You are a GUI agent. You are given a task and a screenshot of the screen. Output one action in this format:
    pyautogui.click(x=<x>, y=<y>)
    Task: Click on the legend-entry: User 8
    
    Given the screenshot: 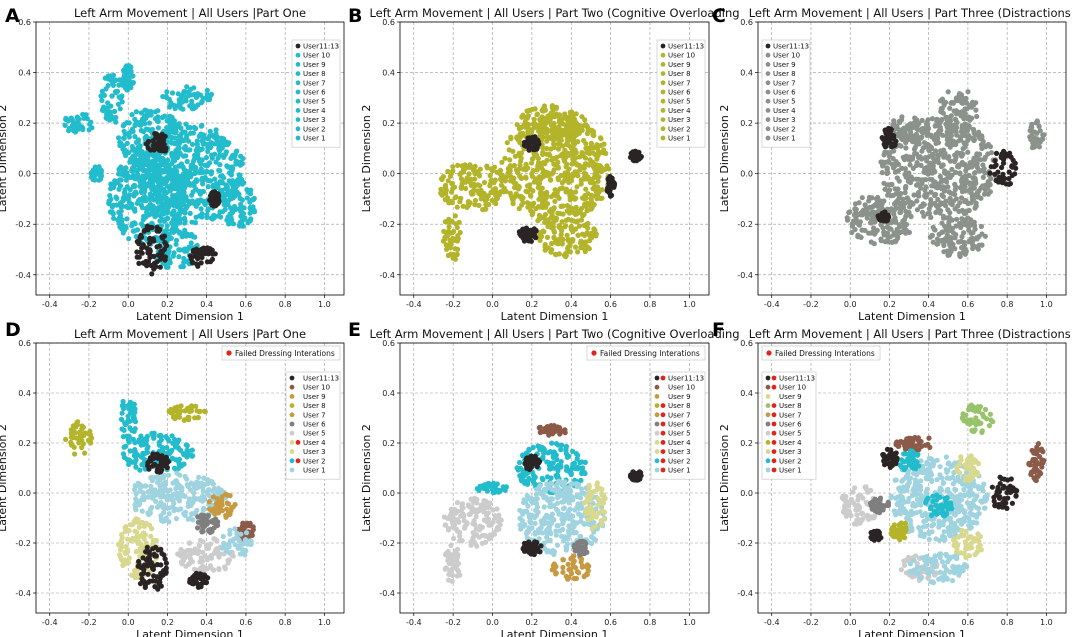 What is the action you would take?
    pyautogui.click(x=310, y=74)
    